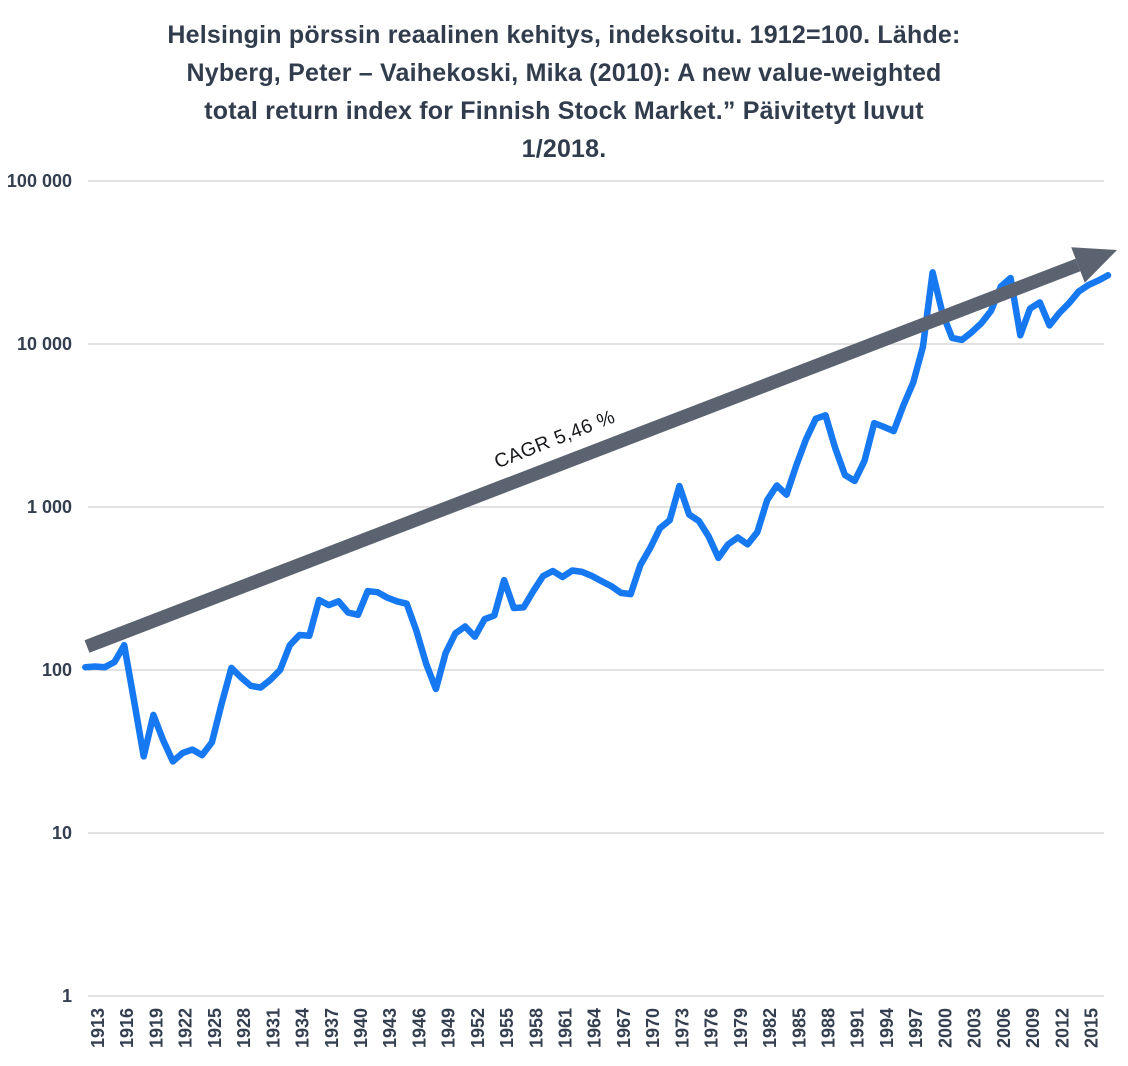  What do you see at coordinates (303, 1028) in the screenshot?
I see `x-axis-tick-label: 1934` at bounding box center [303, 1028].